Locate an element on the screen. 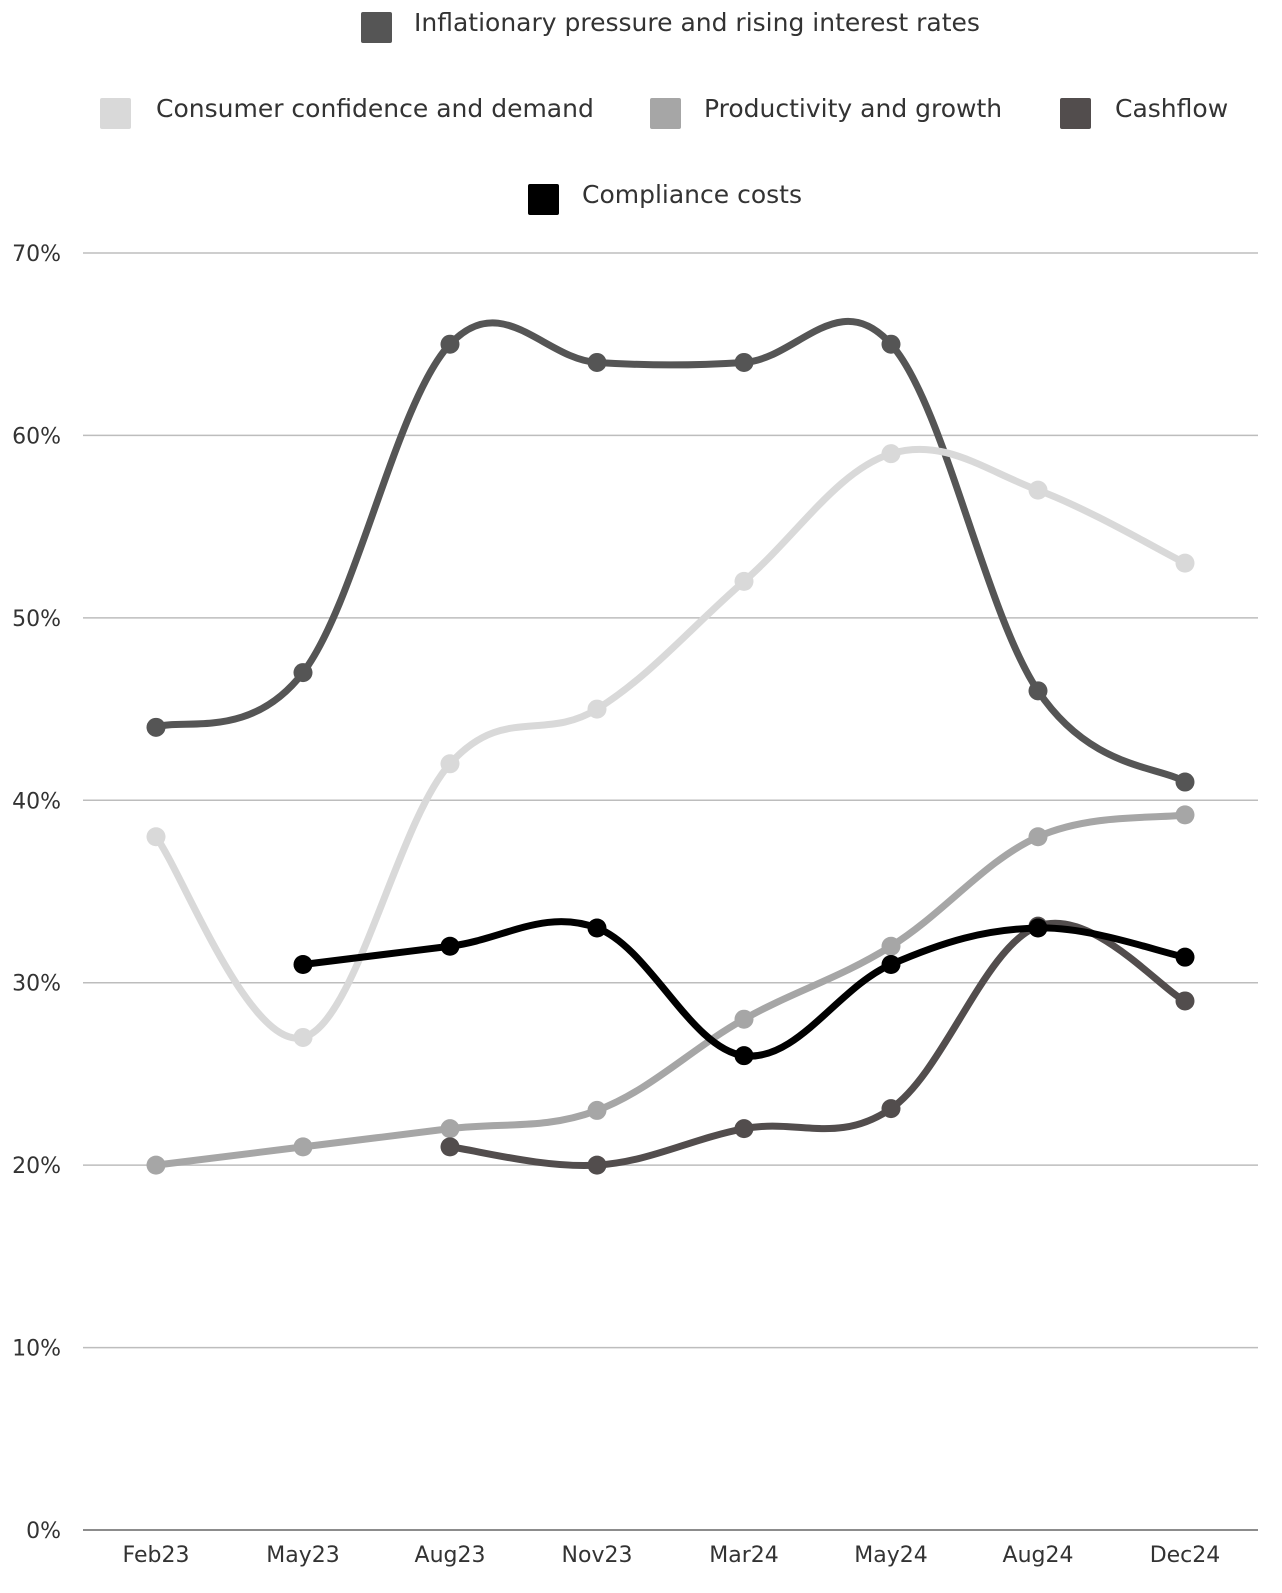  series-compliance-costs is located at coordinates (744, 992).